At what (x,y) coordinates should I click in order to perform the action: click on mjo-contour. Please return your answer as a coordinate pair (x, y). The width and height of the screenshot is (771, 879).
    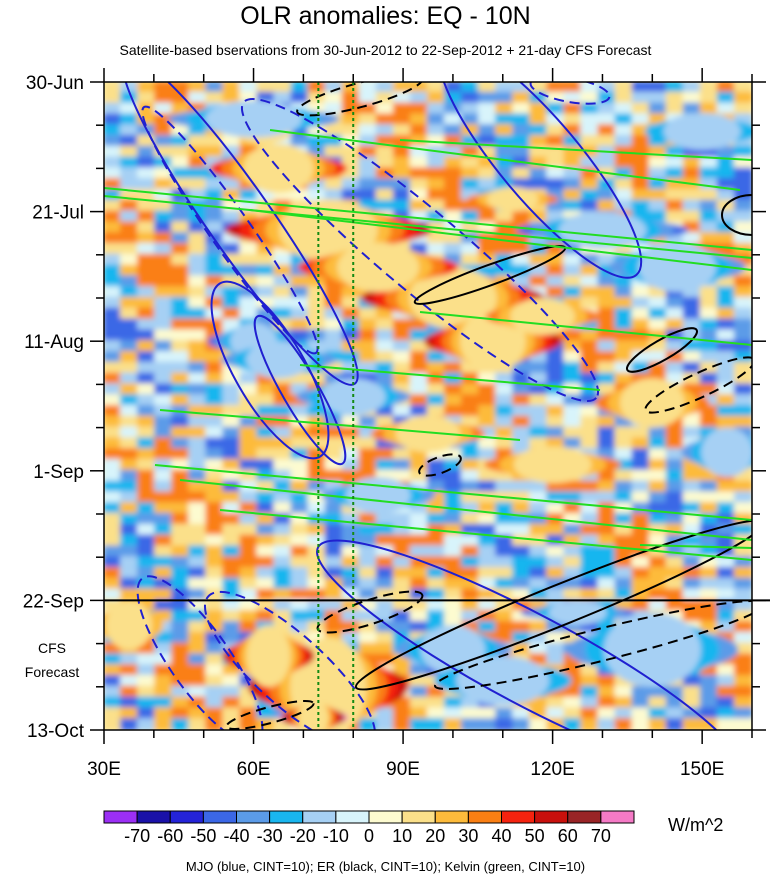
    Looking at the image, I should click on (270, 370).